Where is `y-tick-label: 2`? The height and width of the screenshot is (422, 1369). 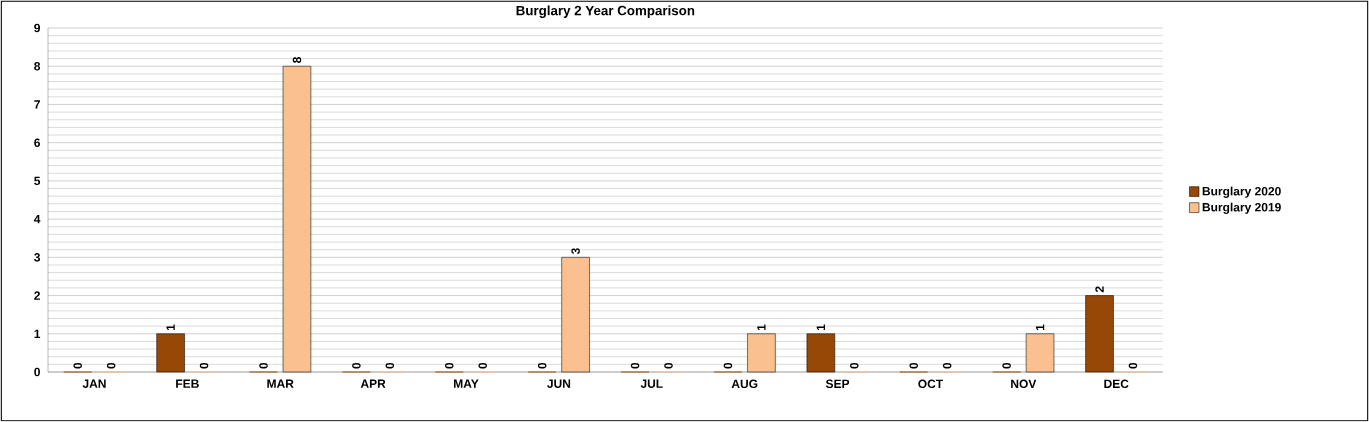 y-tick-label: 2 is located at coordinates (37, 295).